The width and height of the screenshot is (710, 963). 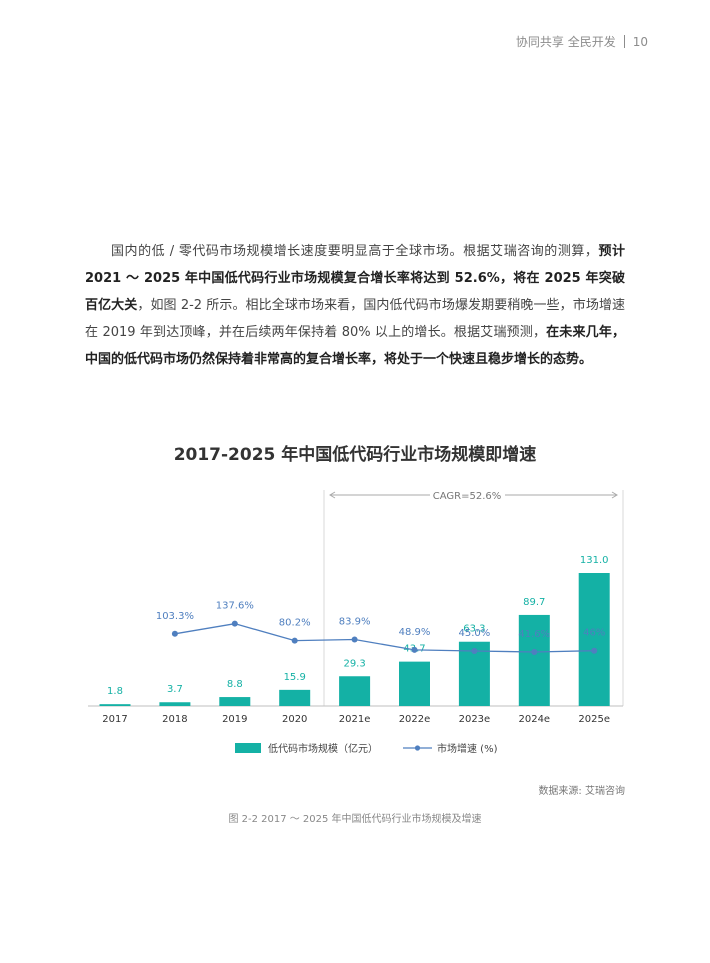 I want to click on page-header: 协同共享 全民开发 10, so click(x=582, y=41).